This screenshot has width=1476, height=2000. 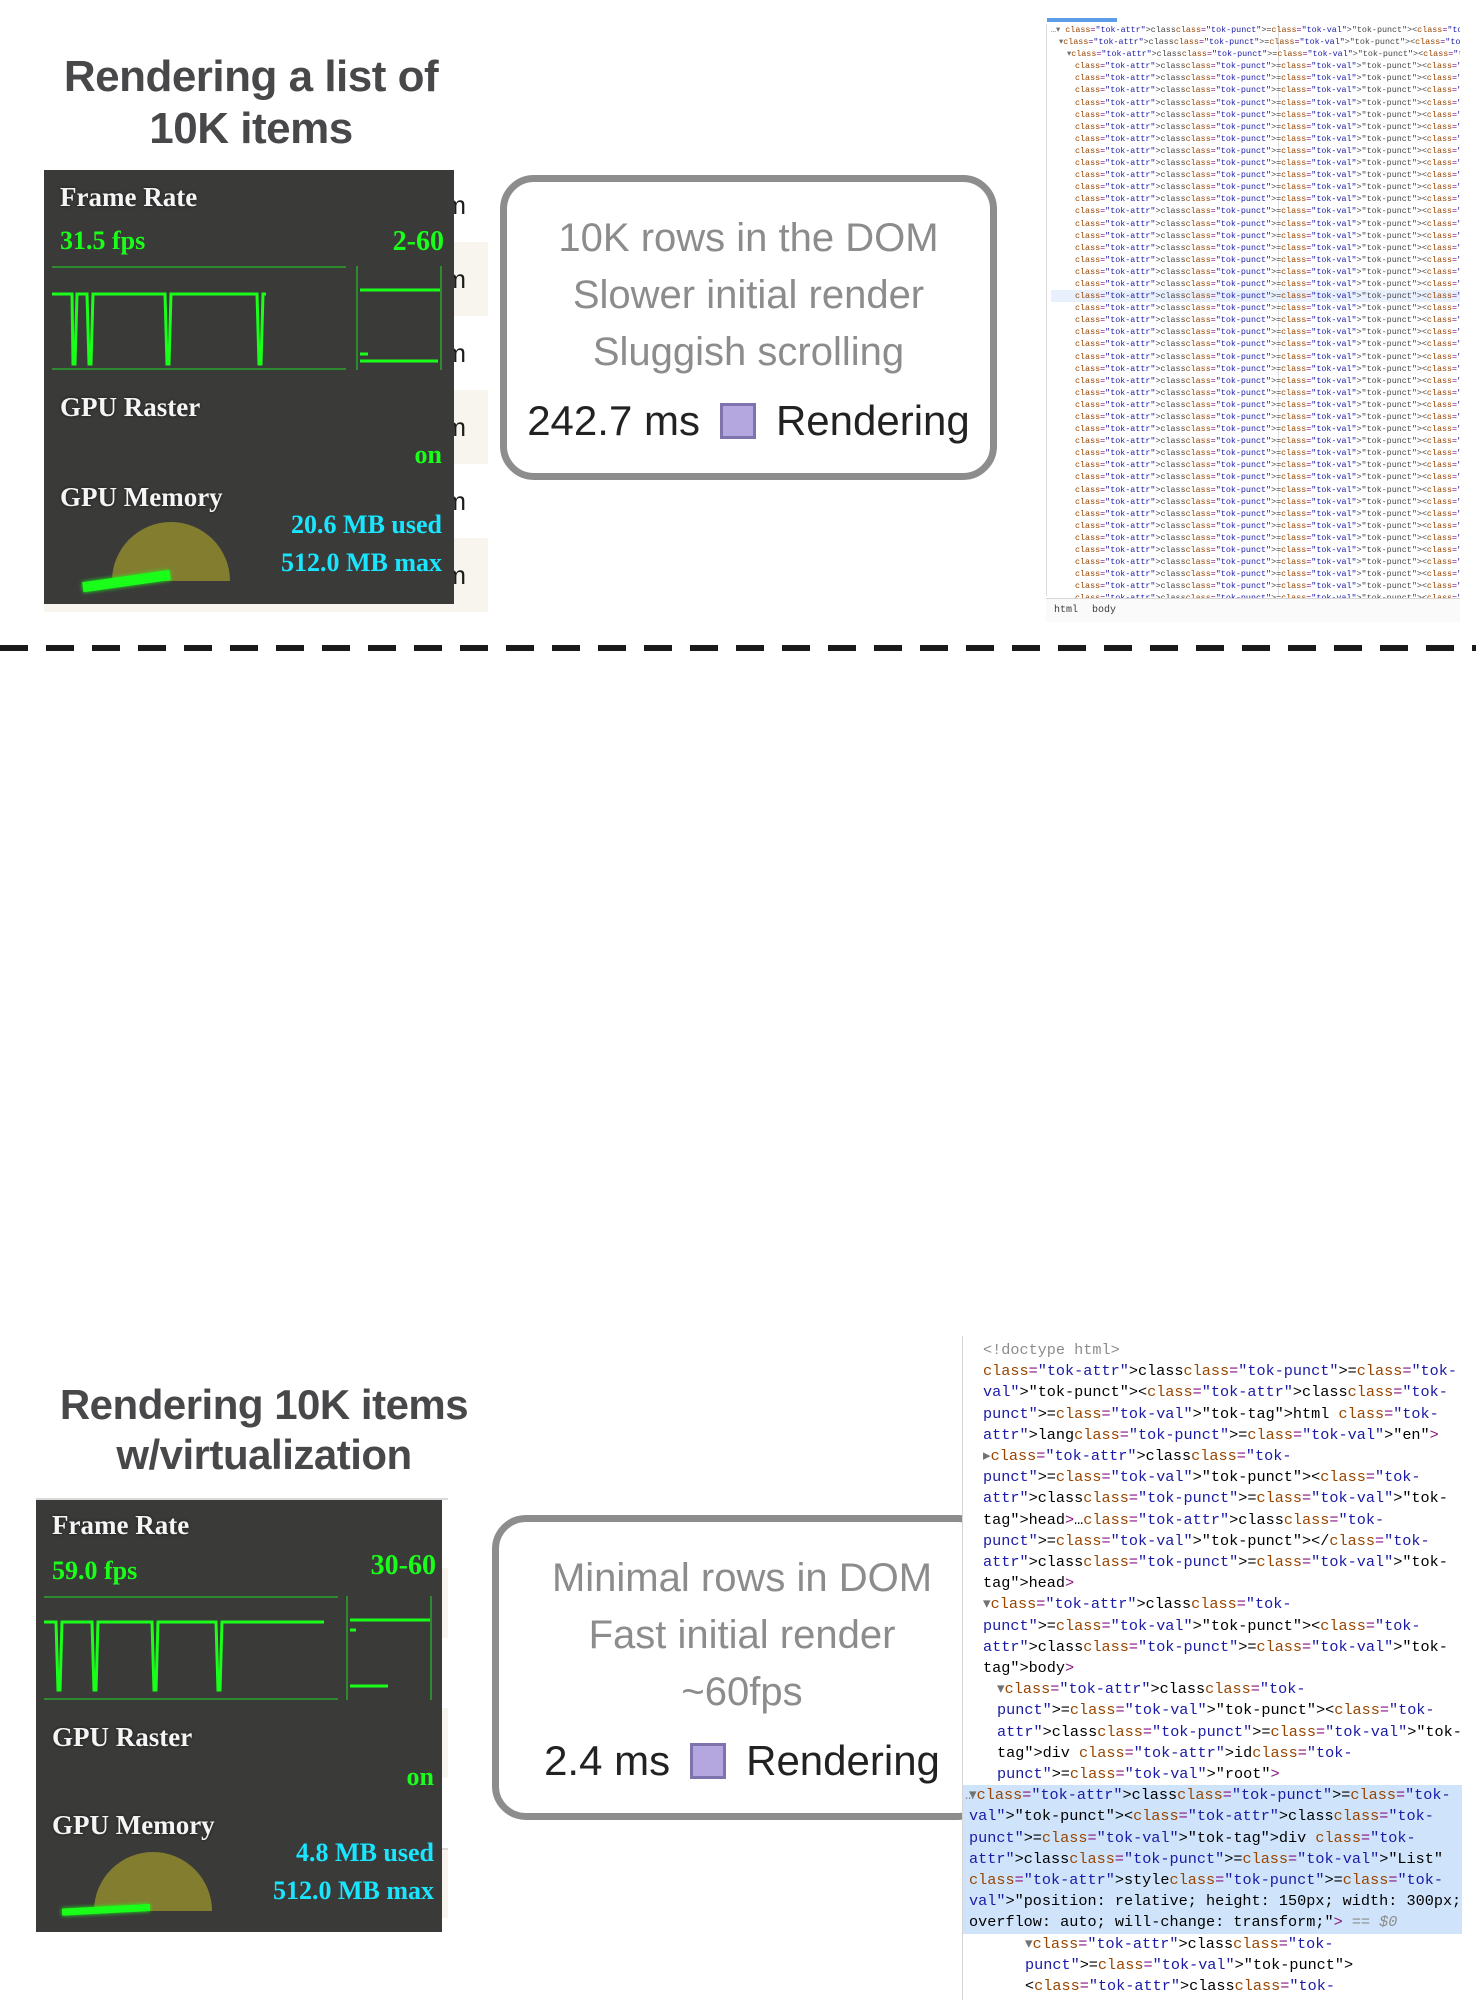 What do you see at coordinates (748, 295) in the screenshot?
I see `callout-line: Slower initial render` at bounding box center [748, 295].